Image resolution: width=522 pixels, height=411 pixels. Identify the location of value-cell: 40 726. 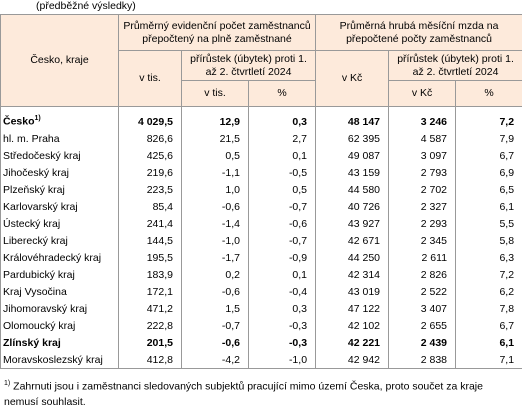
(352, 206).